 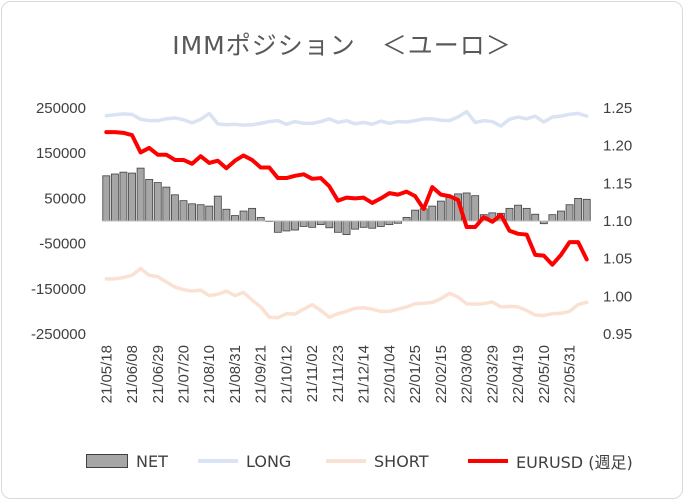 What do you see at coordinates (467, 374) in the screenshot?
I see `x-tick-label: 22/03/08` at bounding box center [467, 374].